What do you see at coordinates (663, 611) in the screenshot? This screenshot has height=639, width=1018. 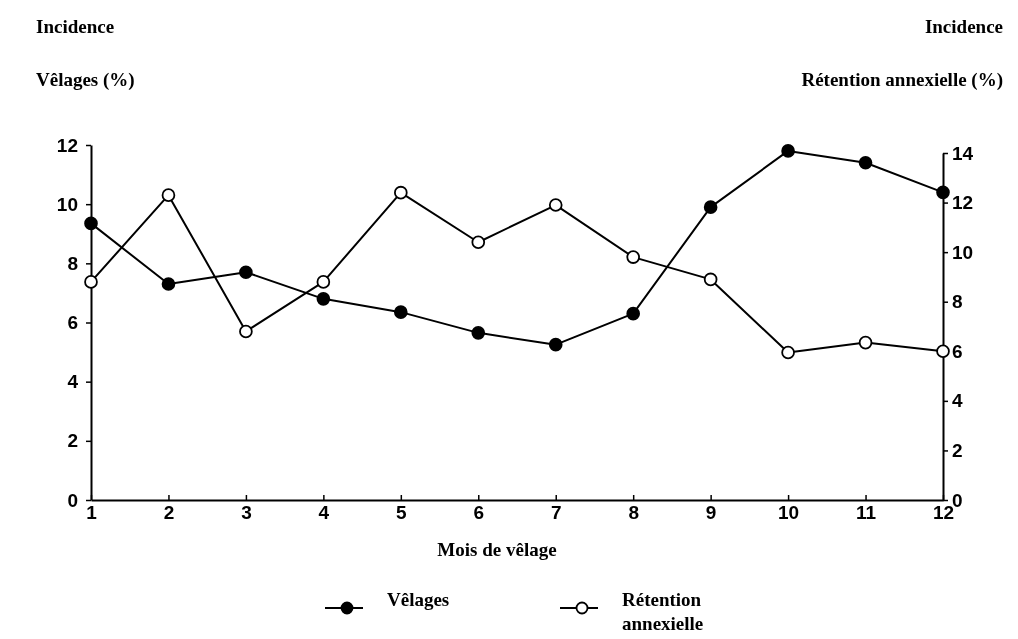 I see `legend-label: Rétention annexielle` at bounding box center [663, 611].